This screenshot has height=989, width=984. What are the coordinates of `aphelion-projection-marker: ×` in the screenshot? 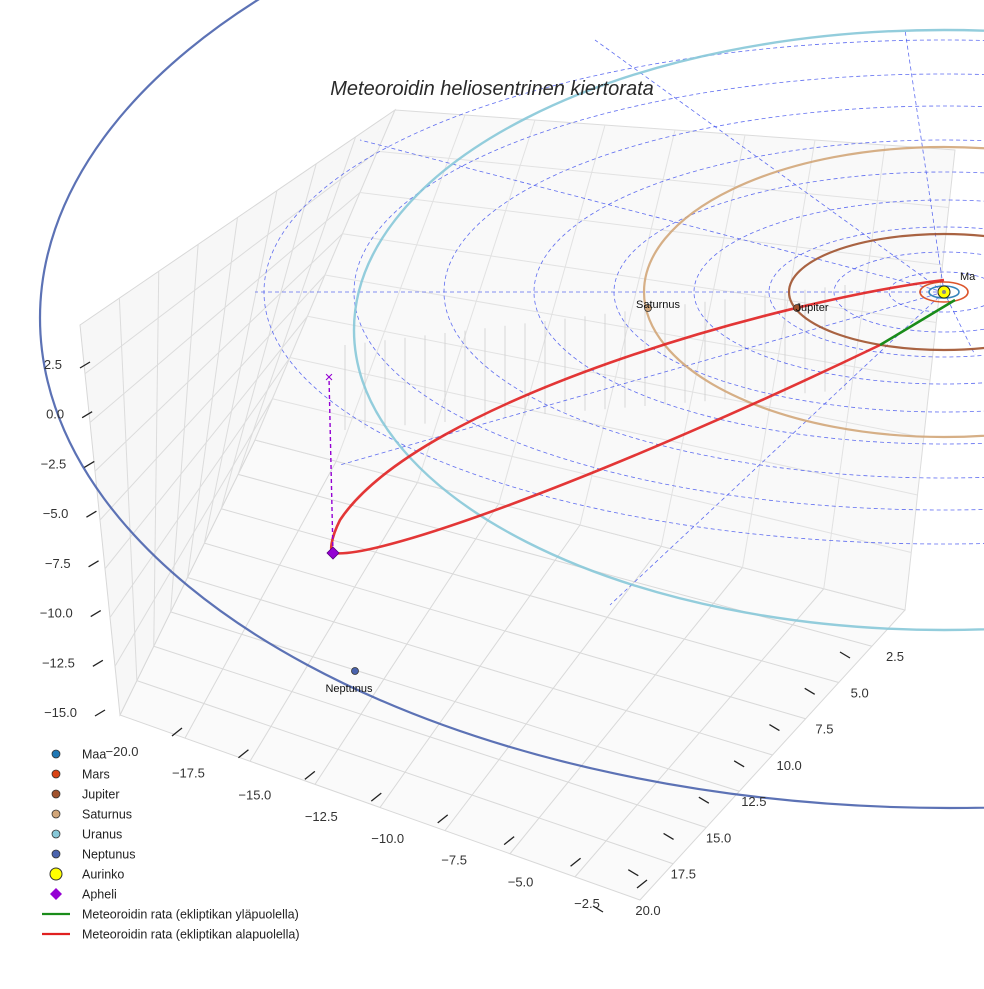 It's located at (329, 377).